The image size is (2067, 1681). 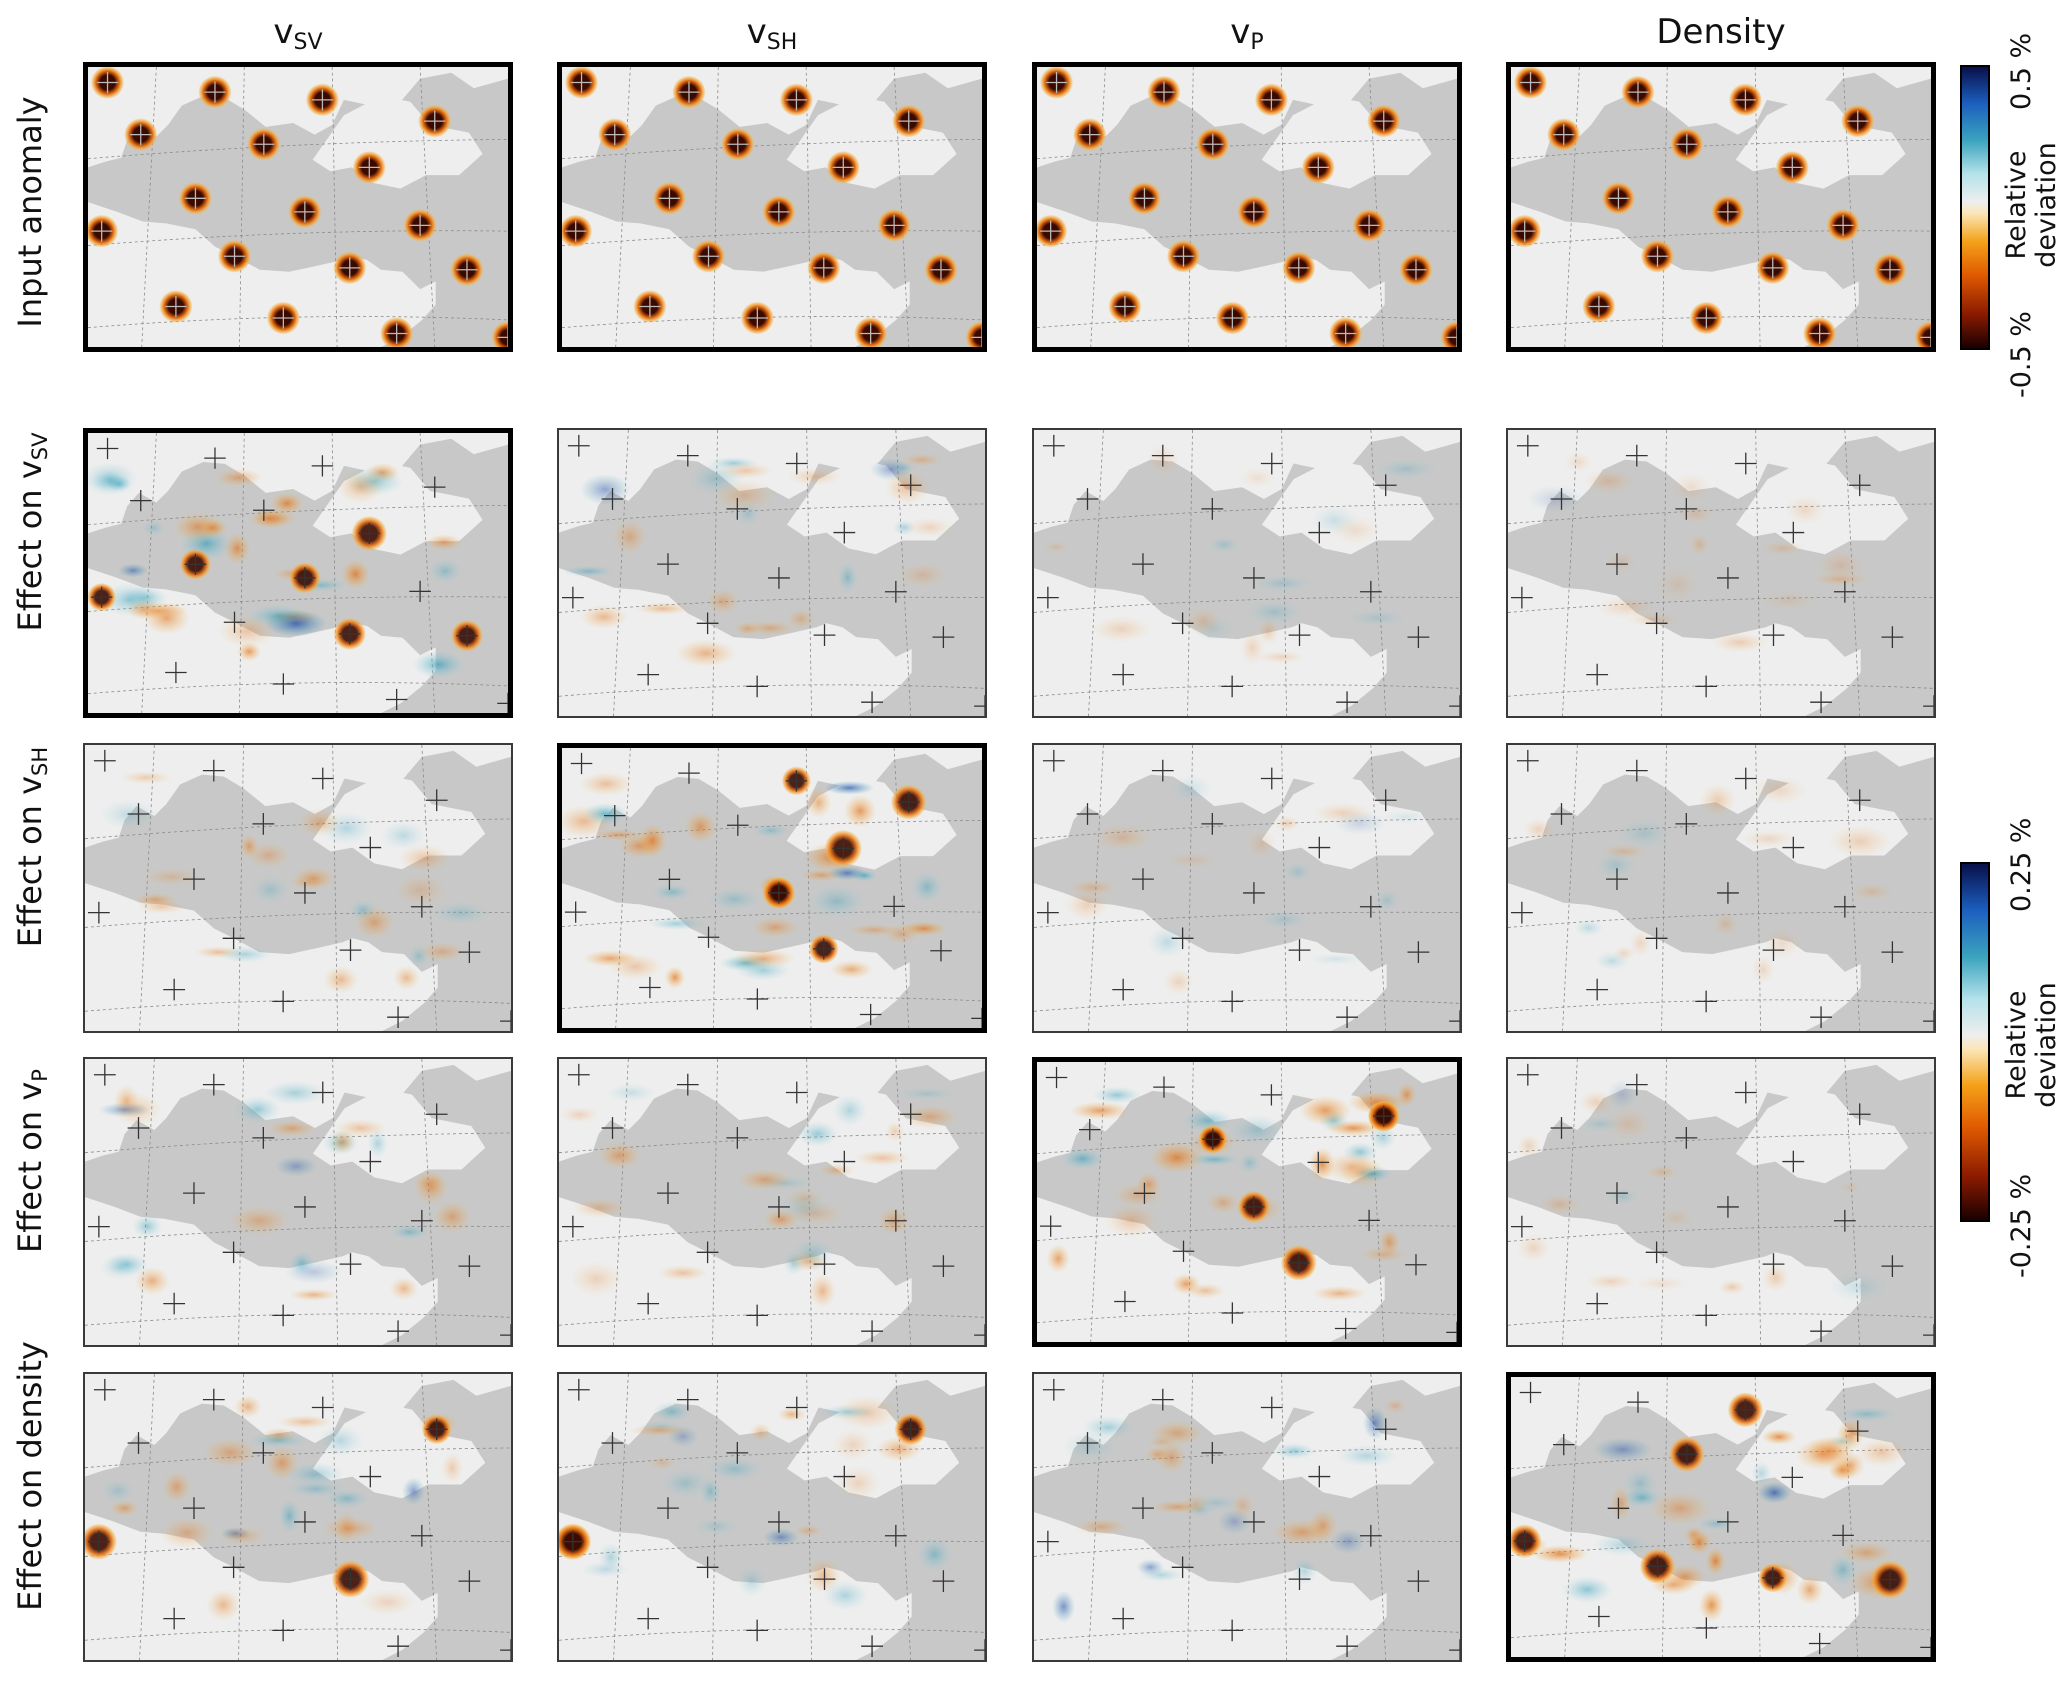 I want to click on column-title-density: Density, so click(x=1721, y=32).